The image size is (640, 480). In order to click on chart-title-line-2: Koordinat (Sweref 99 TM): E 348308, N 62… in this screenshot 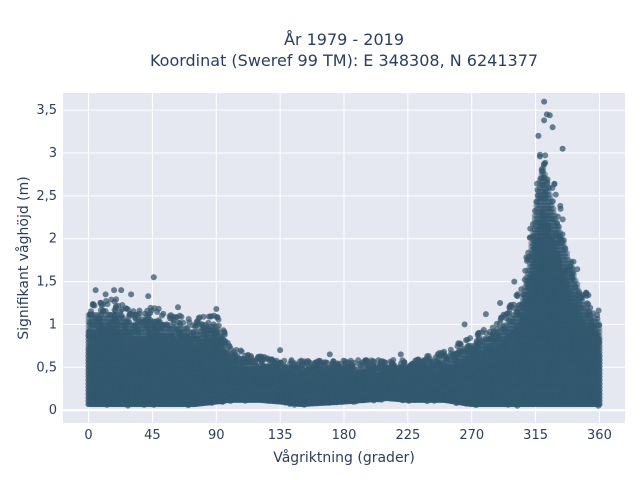, I will do `click(344, 60)`.